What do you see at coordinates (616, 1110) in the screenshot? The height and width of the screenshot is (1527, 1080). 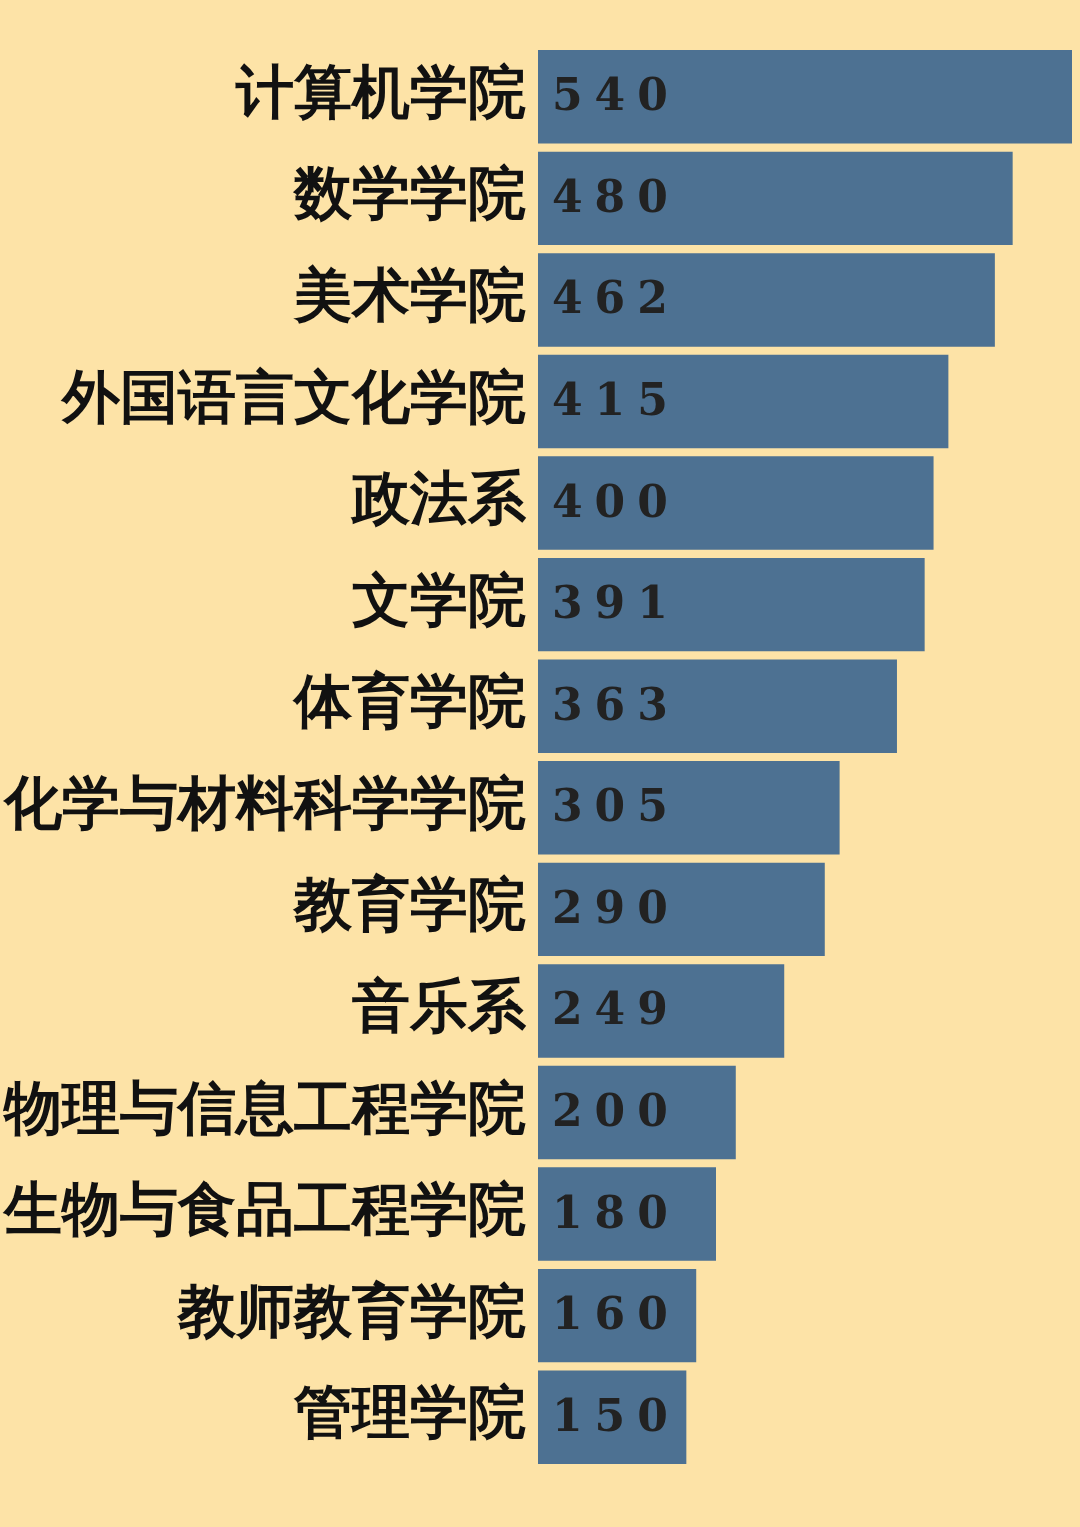 I see `data-label: 200` at bounding box center [616, 1110].